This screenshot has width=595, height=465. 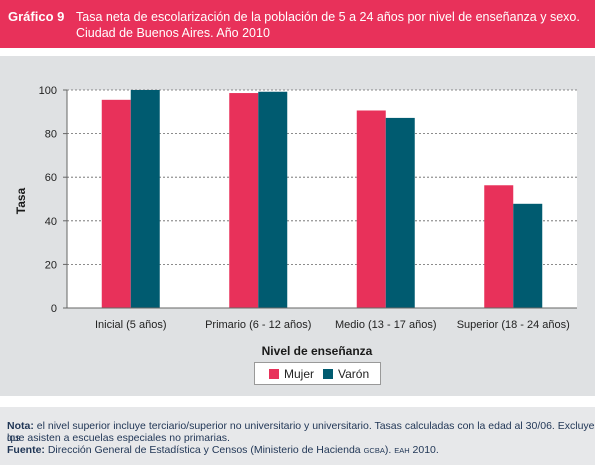 I want to click on legend-label-mujer: Mujer, so click(x=299, y=374).